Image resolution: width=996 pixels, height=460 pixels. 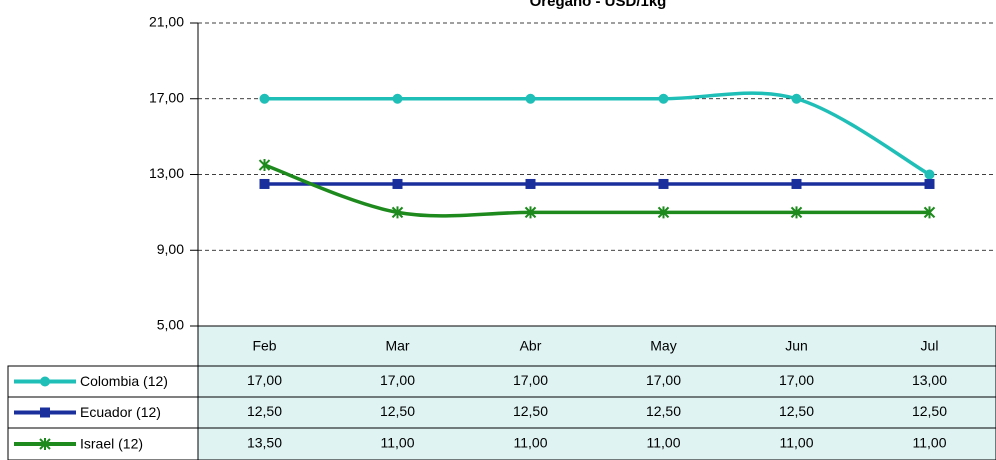 What do you see at coordinates (264, 346) in the screenshot?
I see `x-tick-label: Feb` at bounding box center [264, 346].